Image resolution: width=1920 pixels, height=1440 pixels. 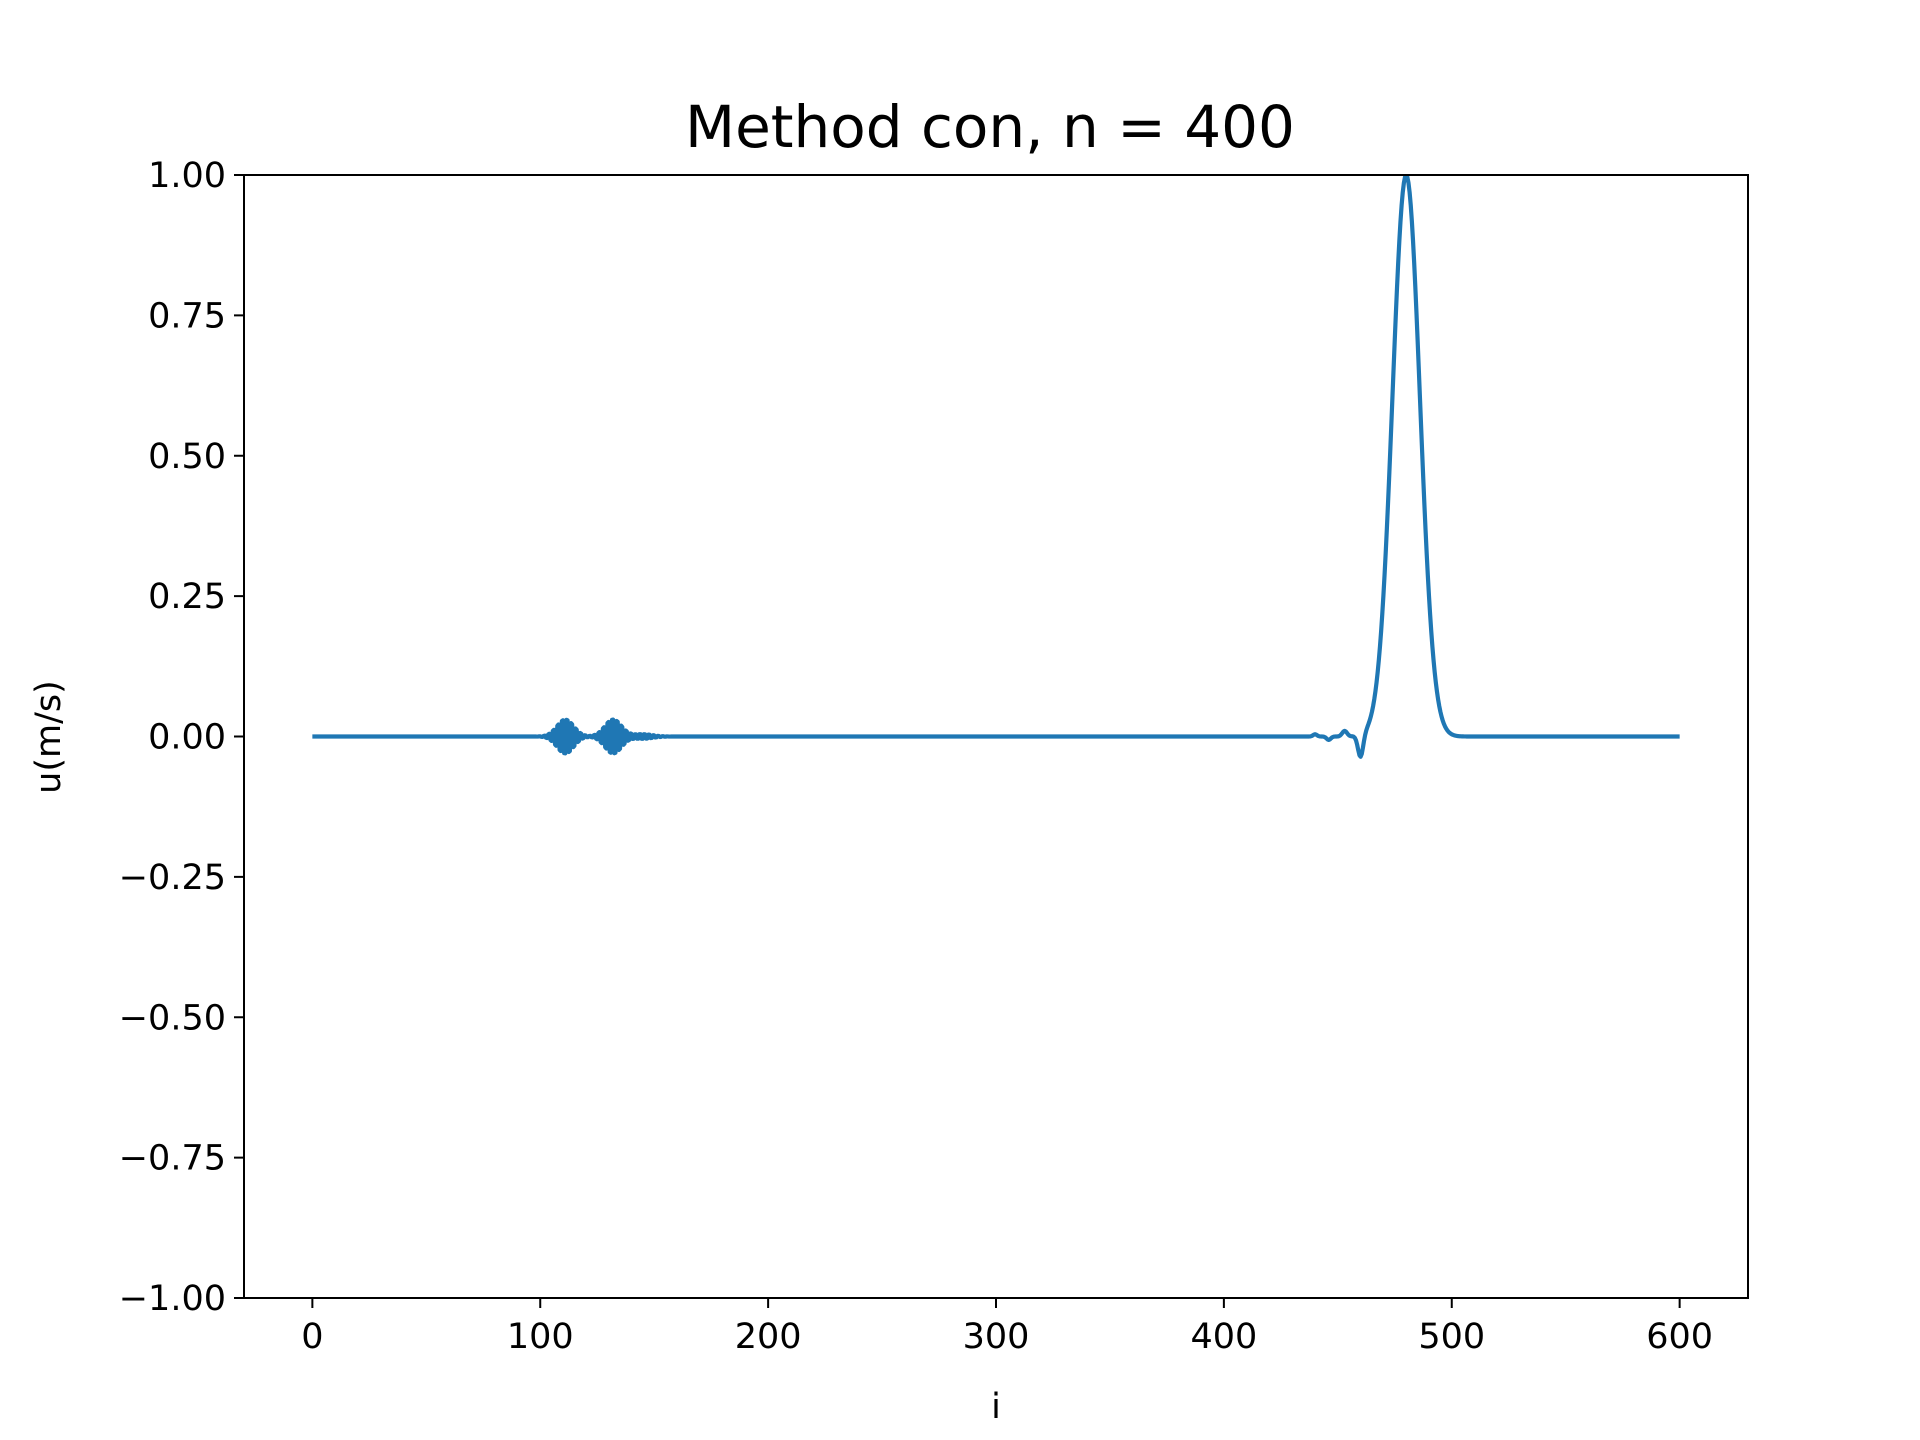 I want to click on y-tick-label: −0.75, so click(x=172, y=1159).